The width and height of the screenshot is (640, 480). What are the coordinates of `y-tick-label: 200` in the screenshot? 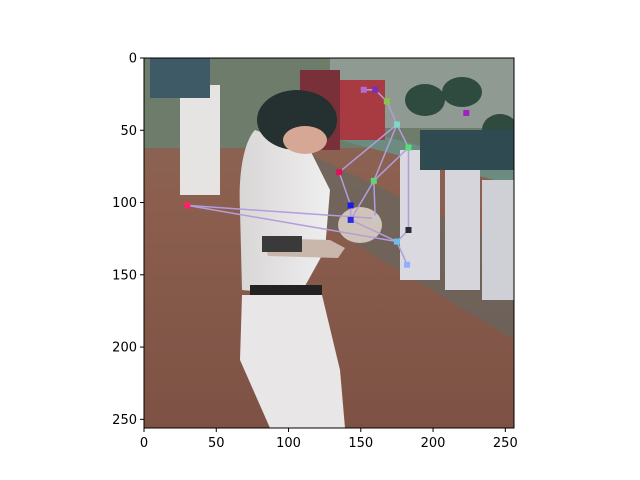 It's located at (124, 348).